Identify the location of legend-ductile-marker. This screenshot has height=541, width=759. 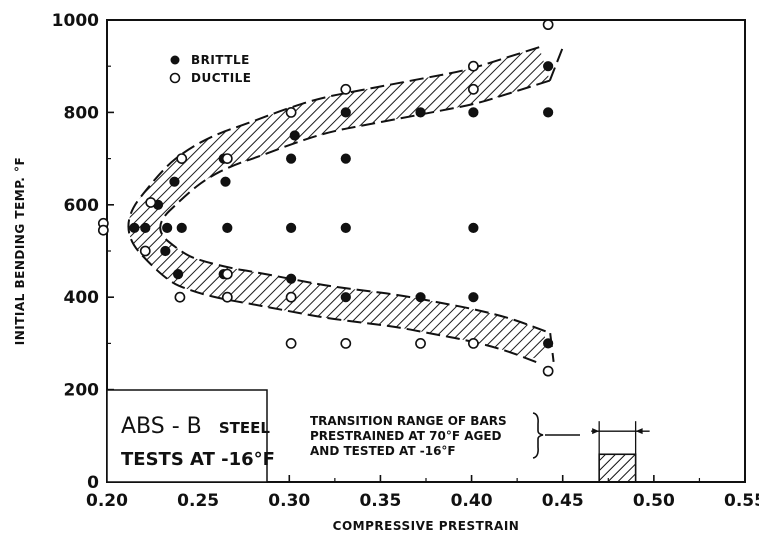
(175, 78).